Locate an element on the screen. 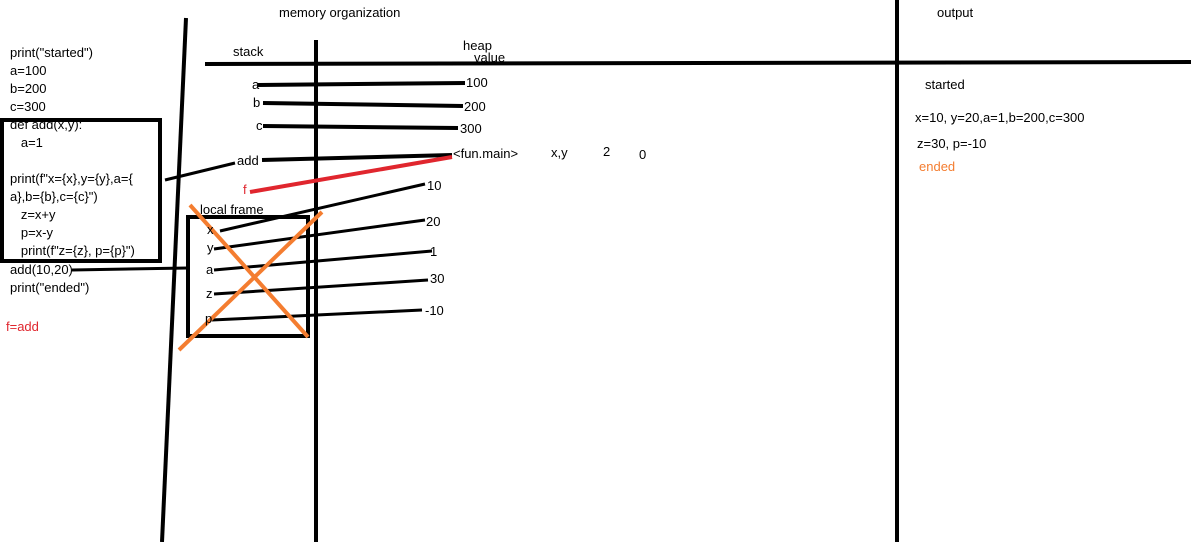  add-call-line-h is located at coordinates (130, 269).